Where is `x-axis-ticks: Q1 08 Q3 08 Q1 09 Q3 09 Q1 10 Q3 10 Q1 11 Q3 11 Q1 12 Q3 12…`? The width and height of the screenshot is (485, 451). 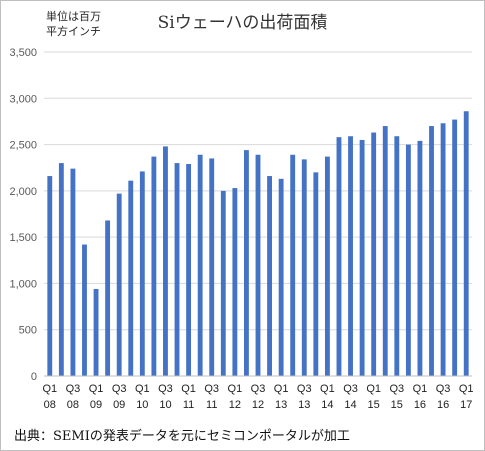 x-axis-ticks: Q1 08 Q3 08 Q1 09 Q3 09 Q1 10 Q3 10 Q1 11 Q3 11 Q1 12 Q3 12… is located at coordinates (257, 397).